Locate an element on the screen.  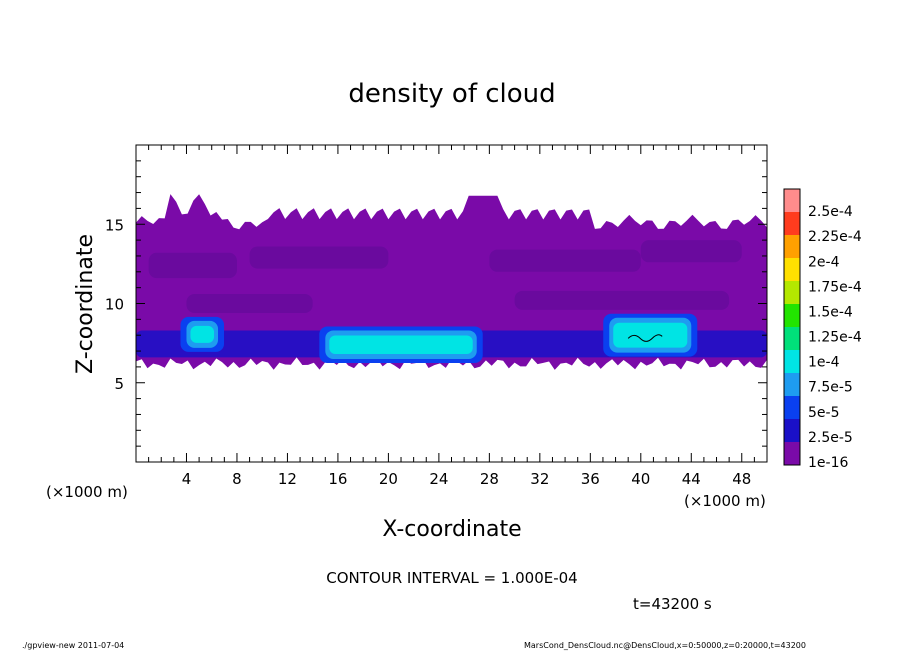
y-axis-label: Z-coordinate is located at coordinates (85, 304).